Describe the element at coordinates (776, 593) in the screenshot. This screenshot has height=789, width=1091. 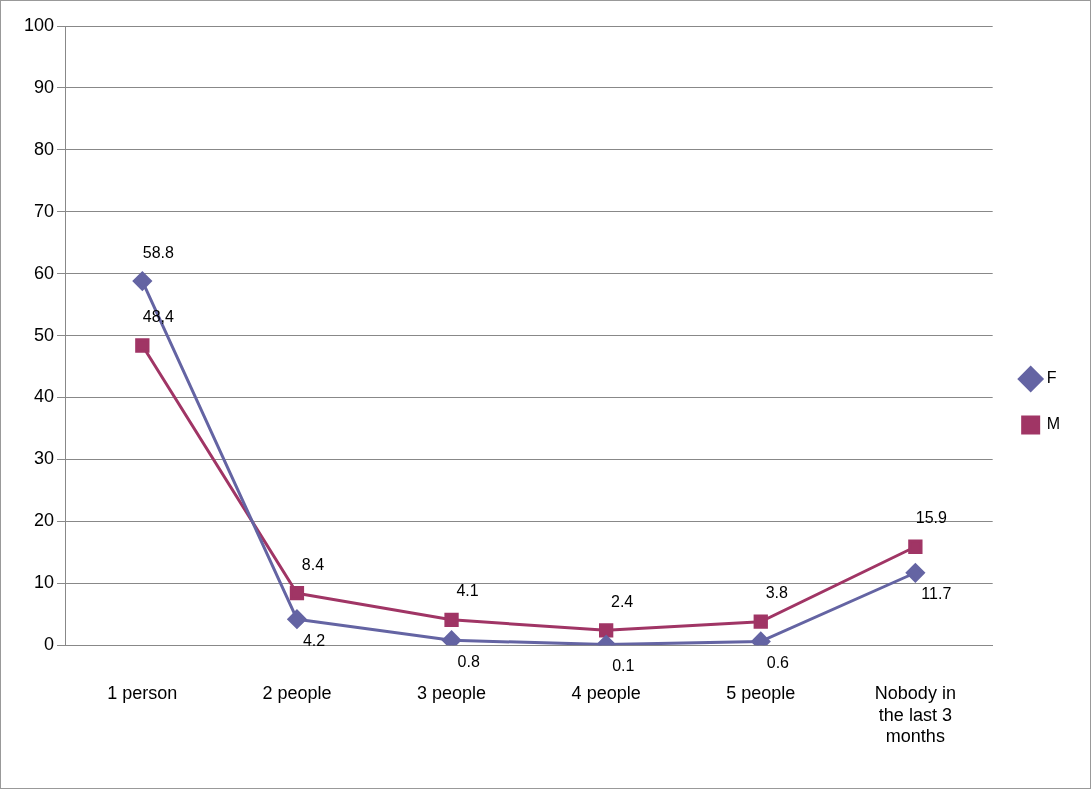
I see `data-label: 3.8` at that location.